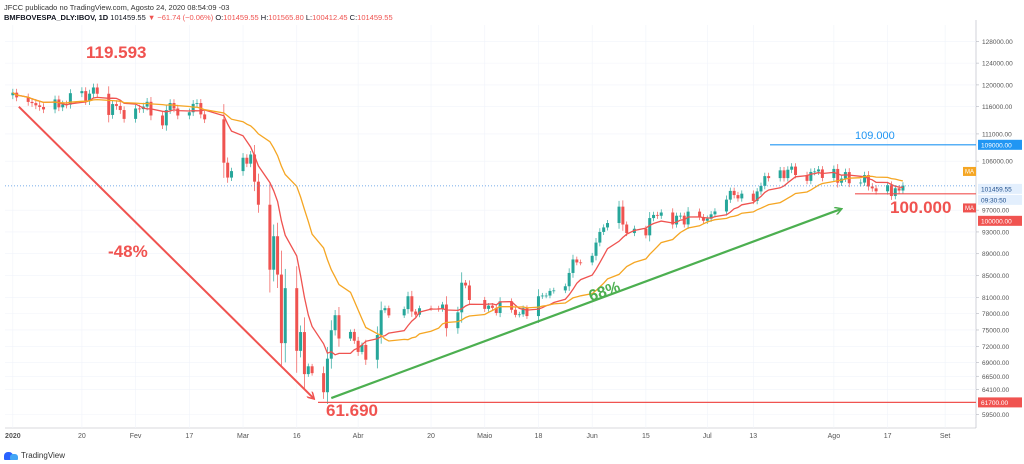 The image size is (1024, 464). What do you see at coordinates (995, 363) in the screenshot?
I see `price-tick-label: 69000.00` at bounding box center [995, 363].